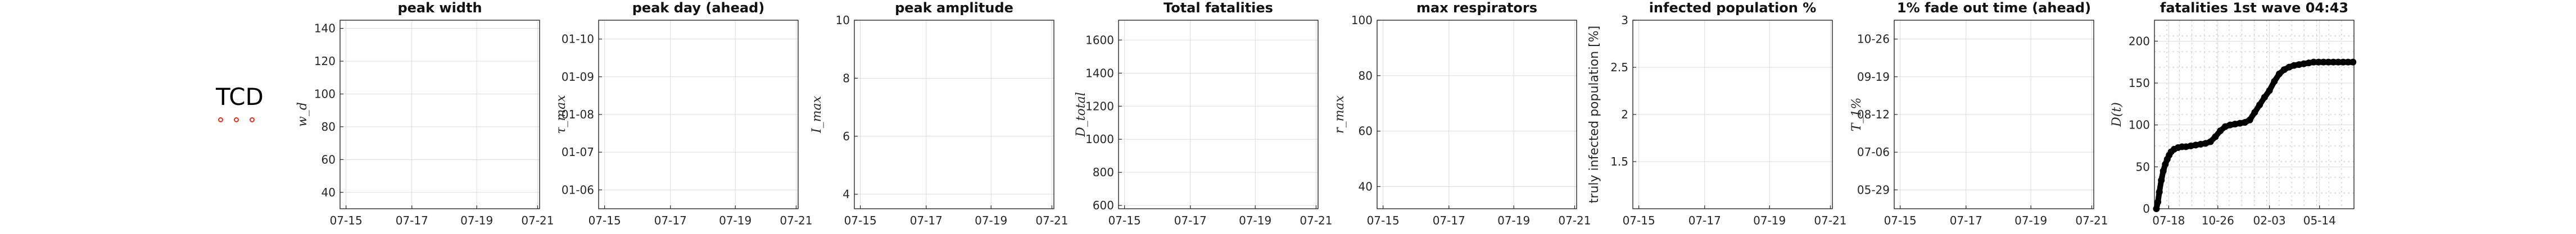 The height and width of the screenshot is (234, 2576). Describe the element at coordinates (1340, 114) in the screenshot. I see `y-axis-label: r_max` at that location.